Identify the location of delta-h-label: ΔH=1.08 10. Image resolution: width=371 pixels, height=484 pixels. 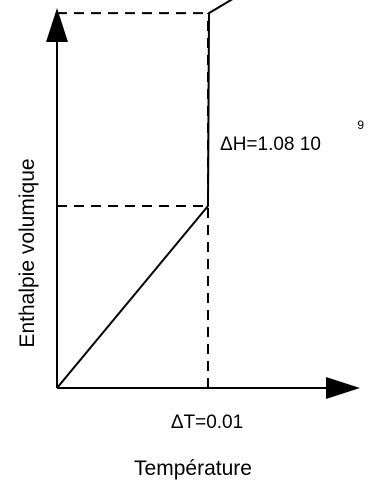
(270, 144).